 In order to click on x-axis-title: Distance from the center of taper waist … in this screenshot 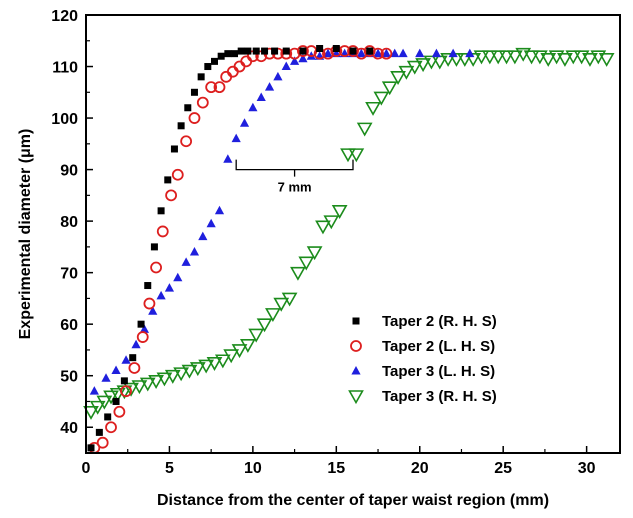, I will do `click(353, 500)`.